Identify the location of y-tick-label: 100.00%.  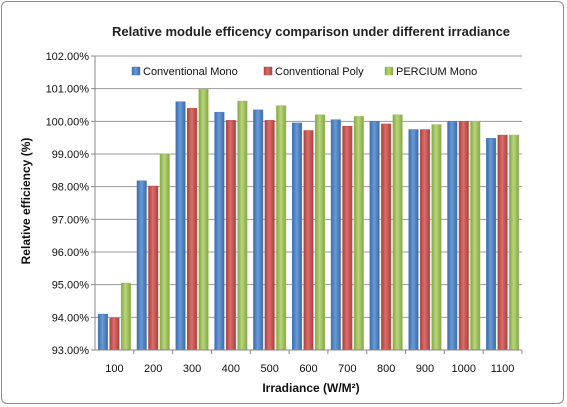
(68, 122).